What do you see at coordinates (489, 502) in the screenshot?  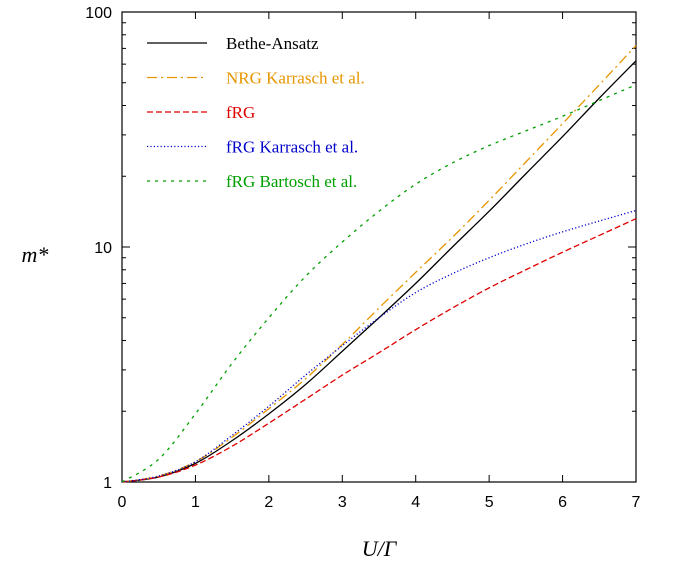 I see `x-tick-label: 5` at bounding box center [489, 502].